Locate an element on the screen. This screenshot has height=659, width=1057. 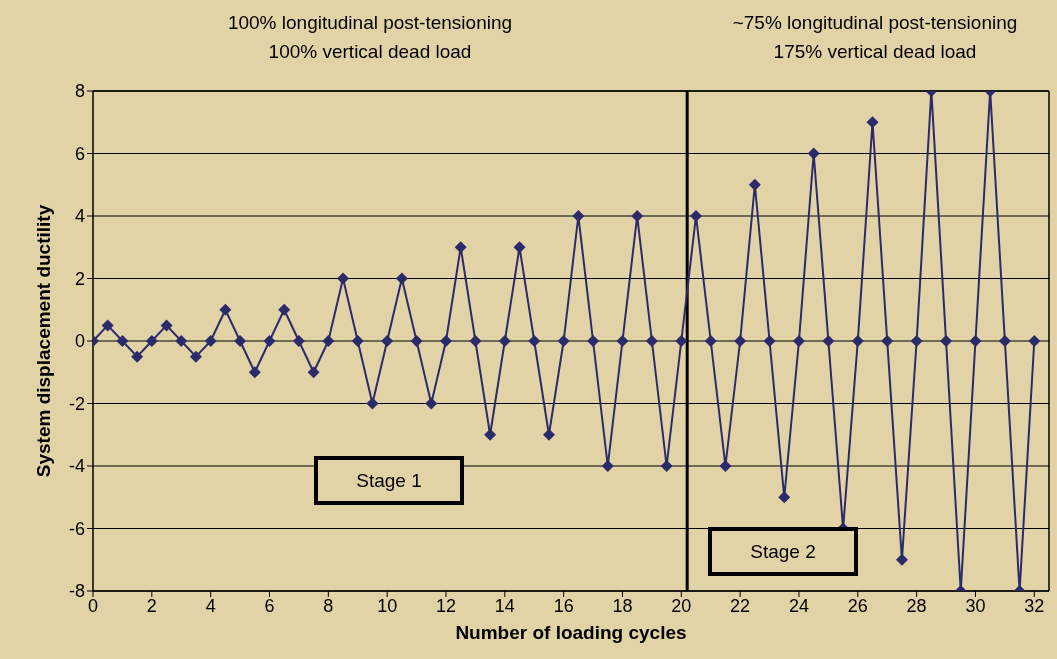
x-tick-label: 20 is located at coordinates (681, 605).